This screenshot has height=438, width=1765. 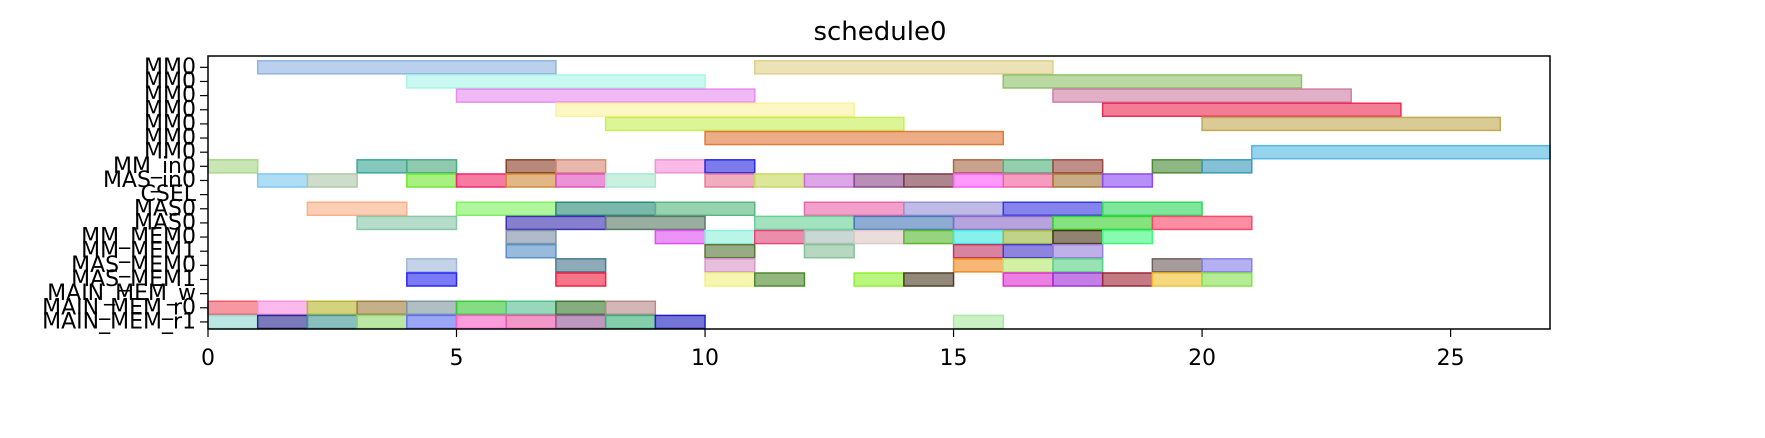 What do you see at coordinates (165, 222) in the screenshot?
I see `y-tick-label-11: MAS0` at bounding box center [165, 222].